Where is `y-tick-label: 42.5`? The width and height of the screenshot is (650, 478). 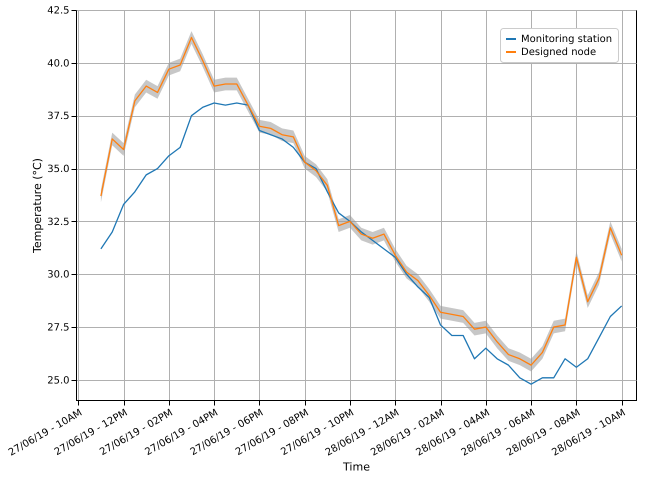
y-tick-label: 42.5 is located at coordinates (58, 11).